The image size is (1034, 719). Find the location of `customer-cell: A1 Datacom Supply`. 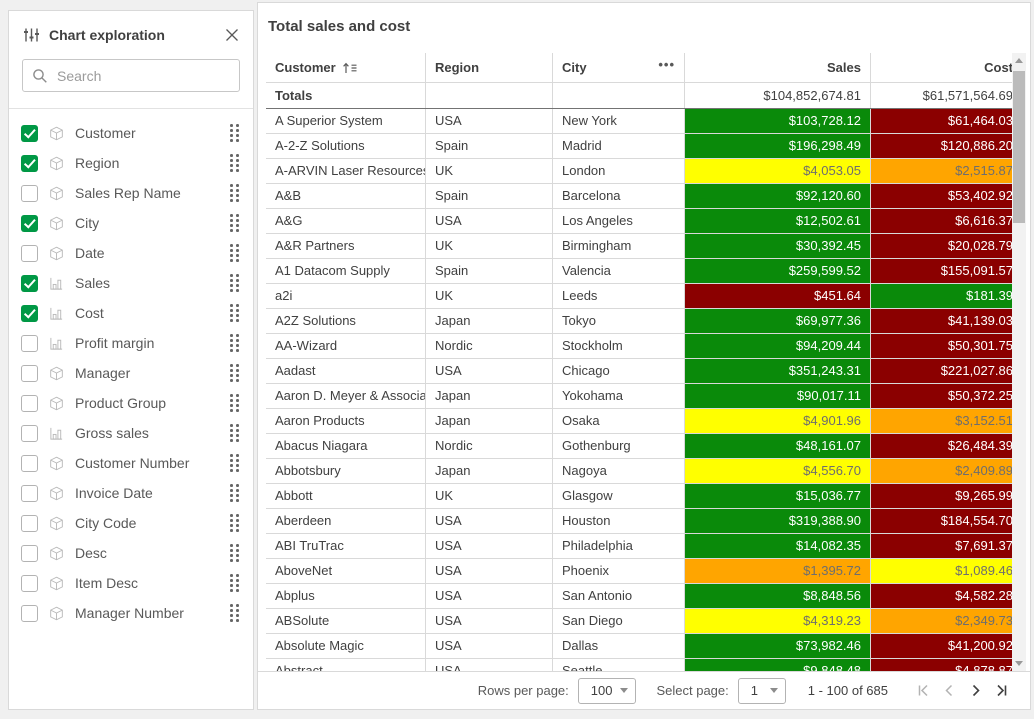

customer-cell: A1 Datacom Supply is located at coordinates (346, 271).